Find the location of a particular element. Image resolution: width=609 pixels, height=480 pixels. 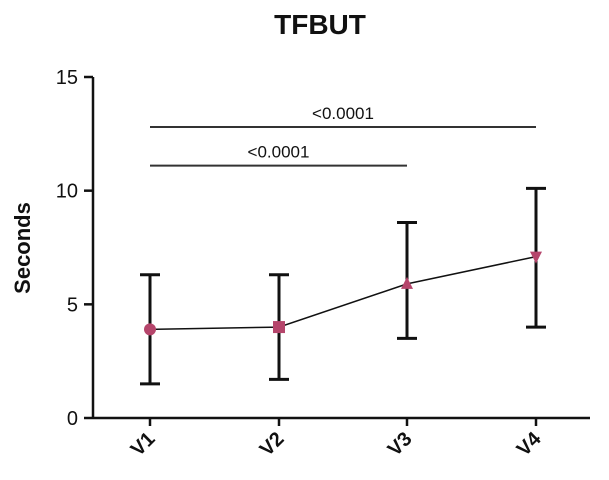

y-axis-label: Seconds is located at coordinates (22, 248).